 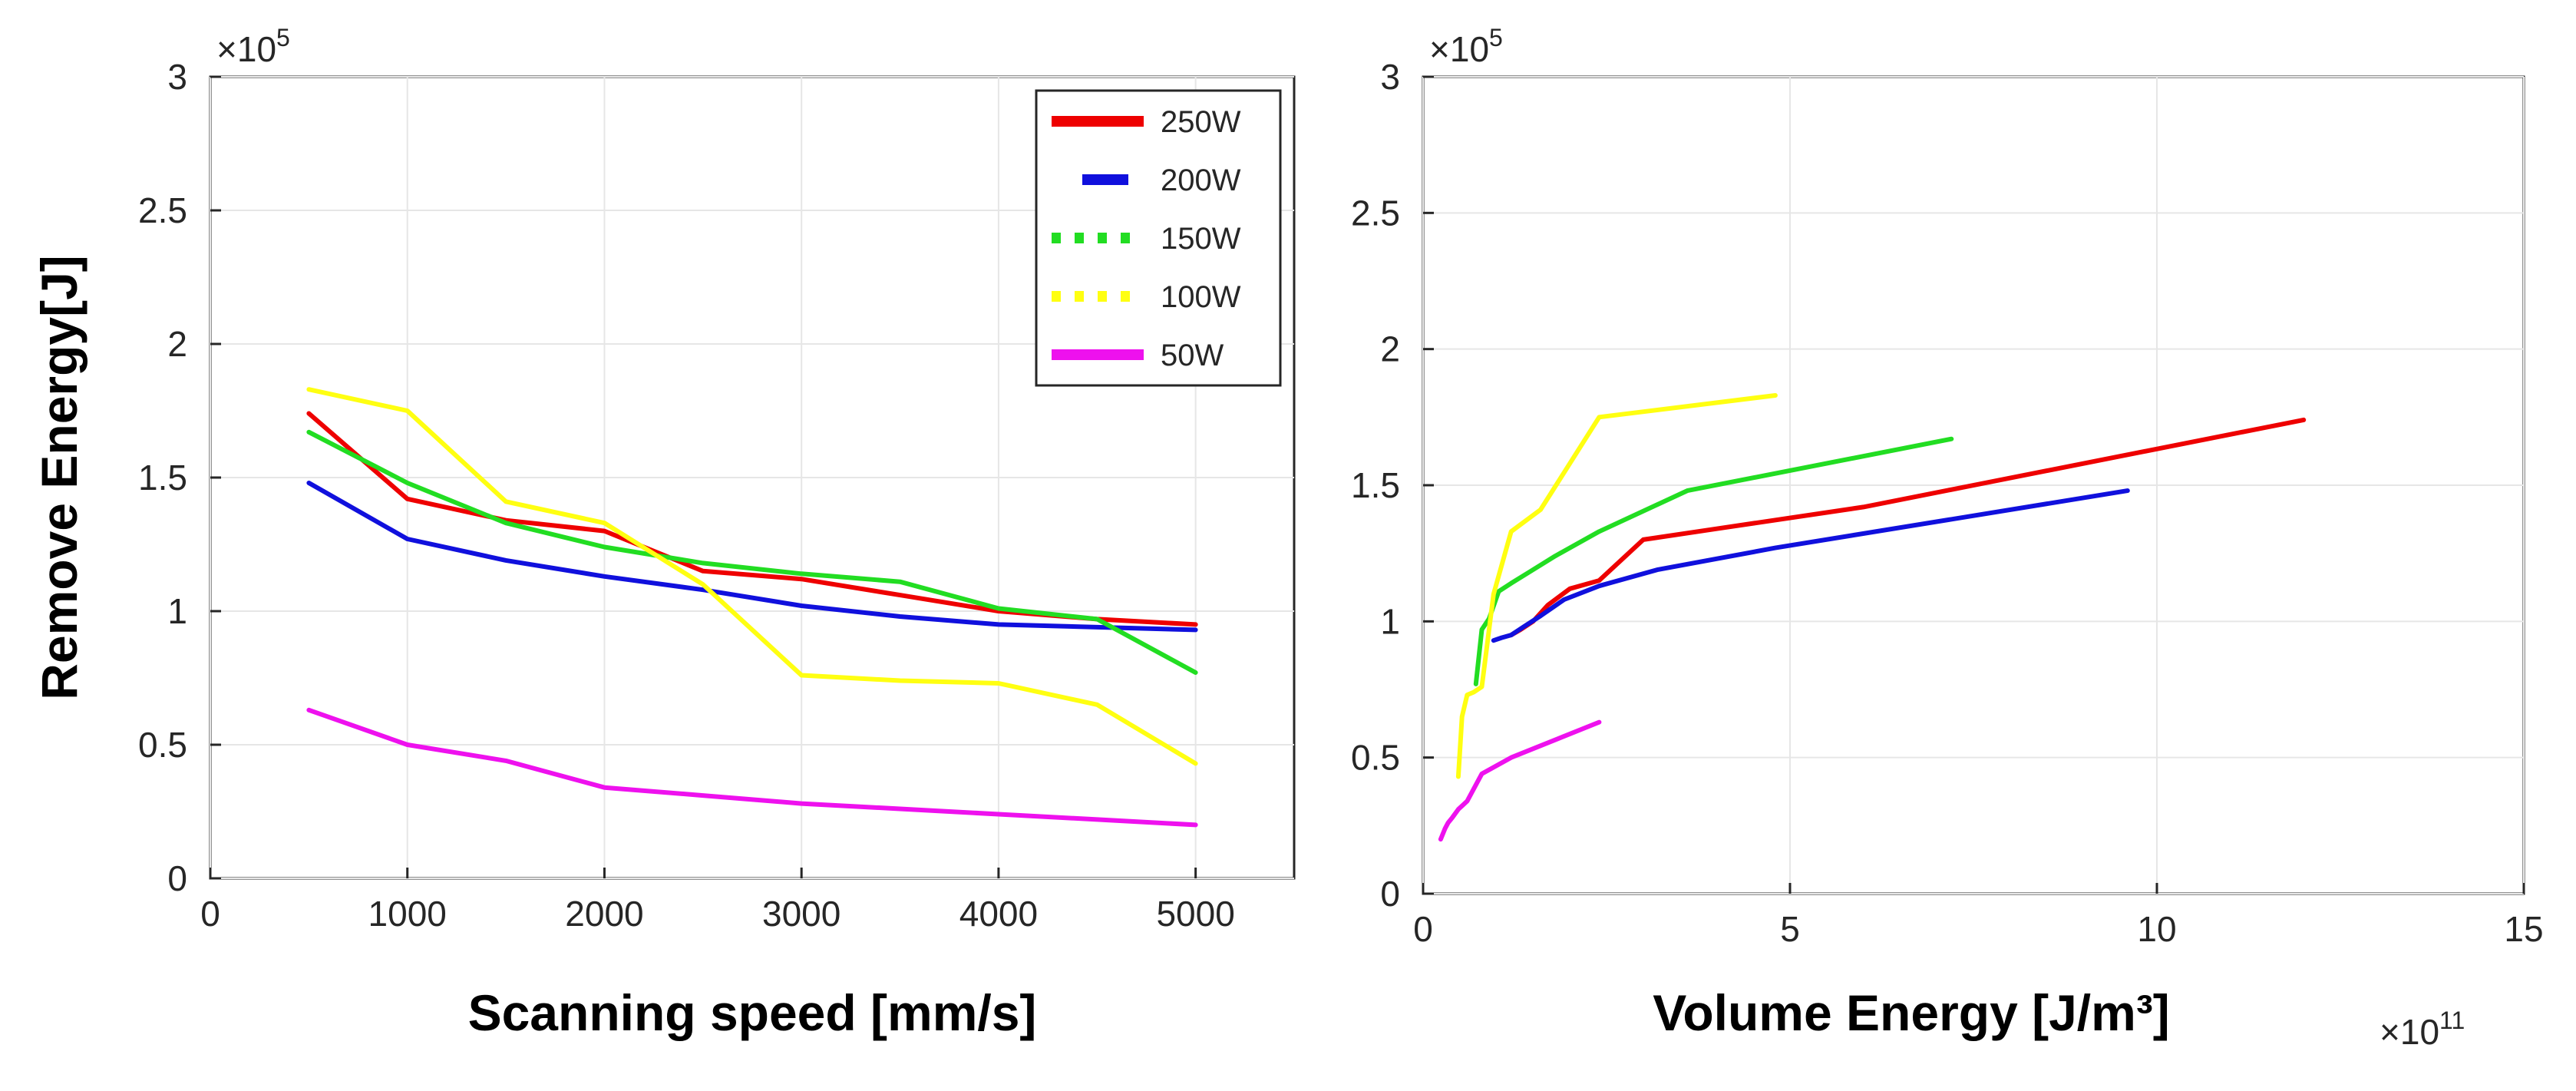 I want to click on right-y-tick-label: 2, so click(x=1390, y=349).